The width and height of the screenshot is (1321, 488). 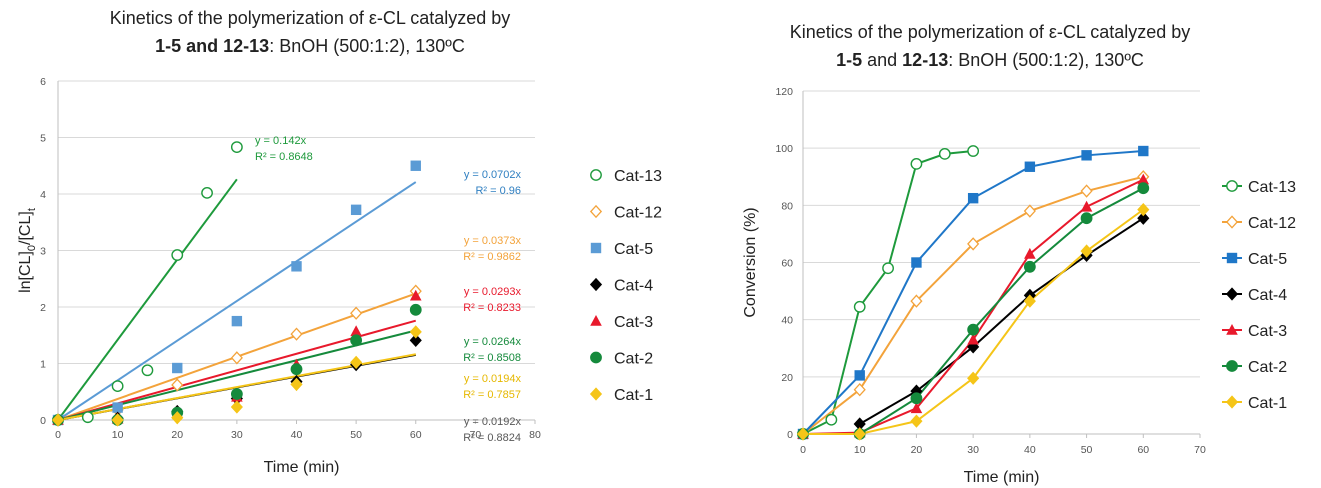 What do you see at coordinates (787, 206) in the screenshot?
I see `right-y-tick-label: 80` at bounding box center [787, 206].